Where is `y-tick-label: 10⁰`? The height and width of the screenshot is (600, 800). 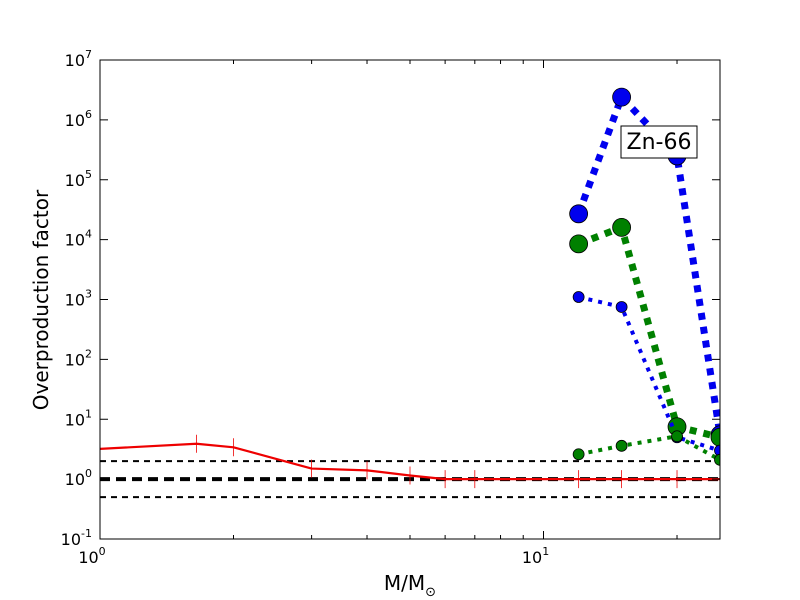
y-tick-label: 10⁰ is located at coordinates (78, 478).